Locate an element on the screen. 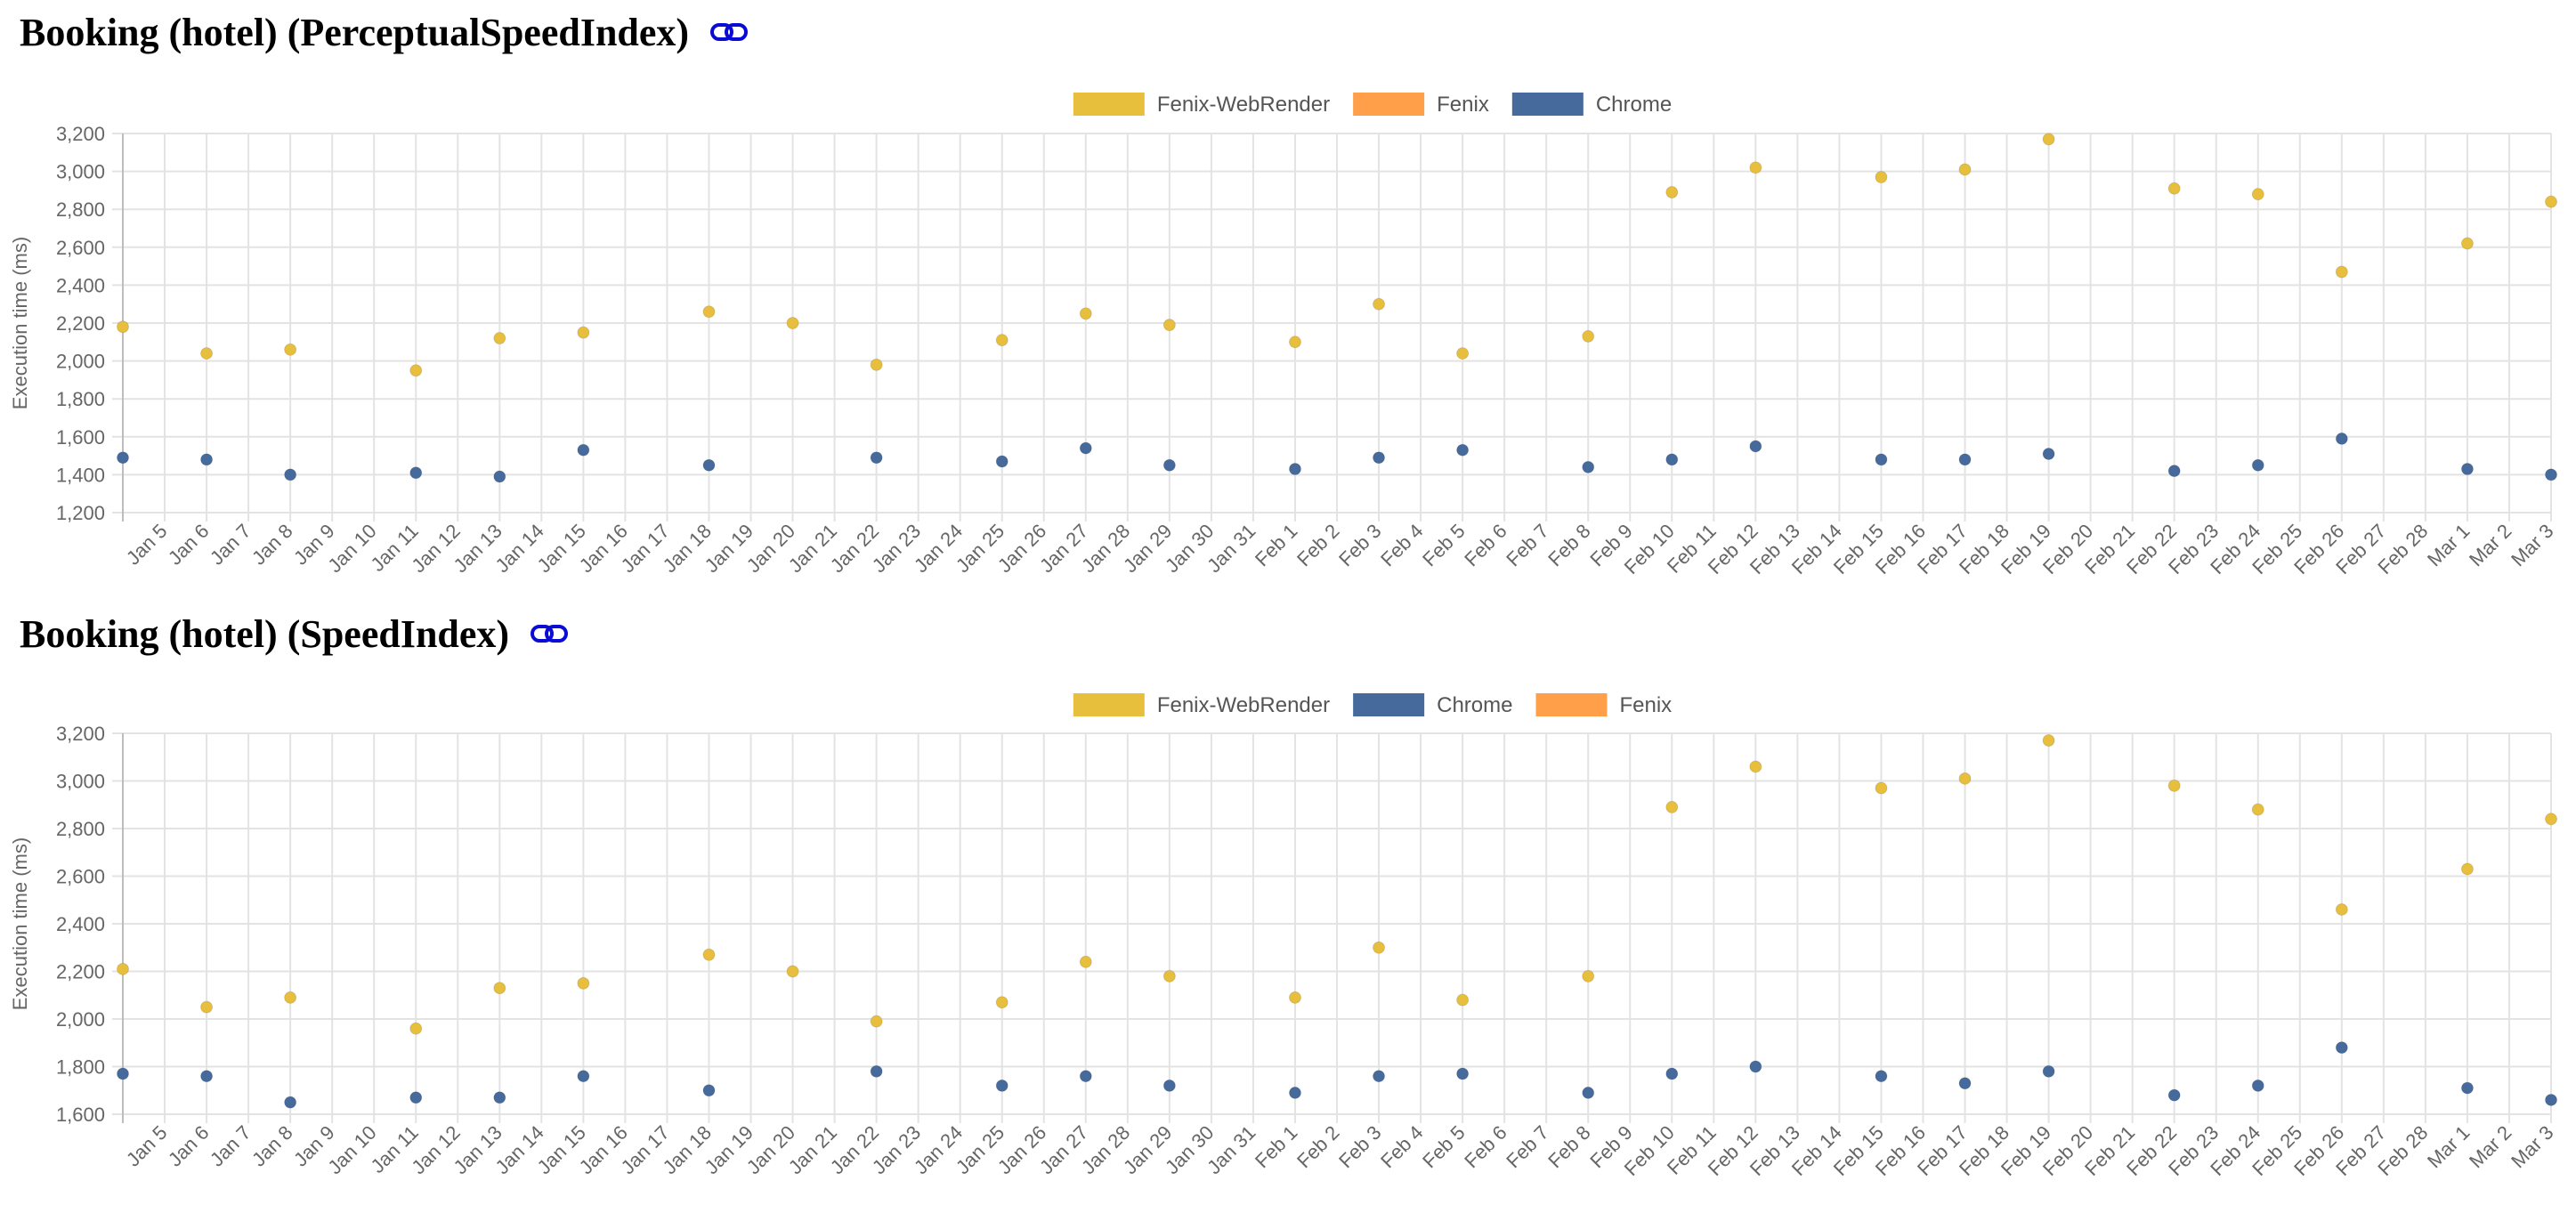  y-tick-label: 3,200 is located at coordinates (80, 734).